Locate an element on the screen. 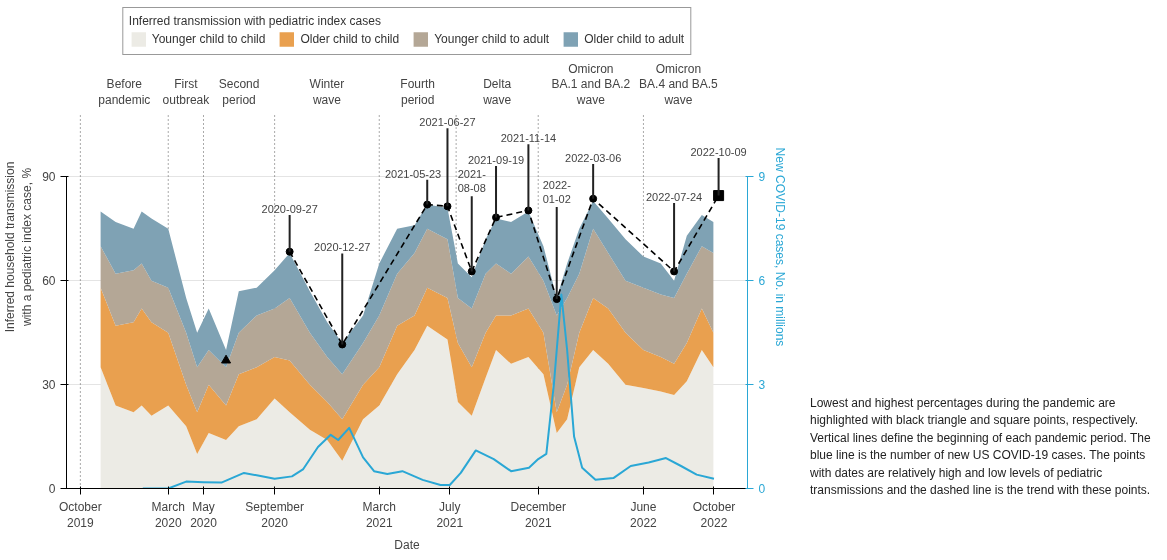 The width and height of the screenshot is (1167, 560). legend-label: Older child to child is located at coordinates (350, 39).